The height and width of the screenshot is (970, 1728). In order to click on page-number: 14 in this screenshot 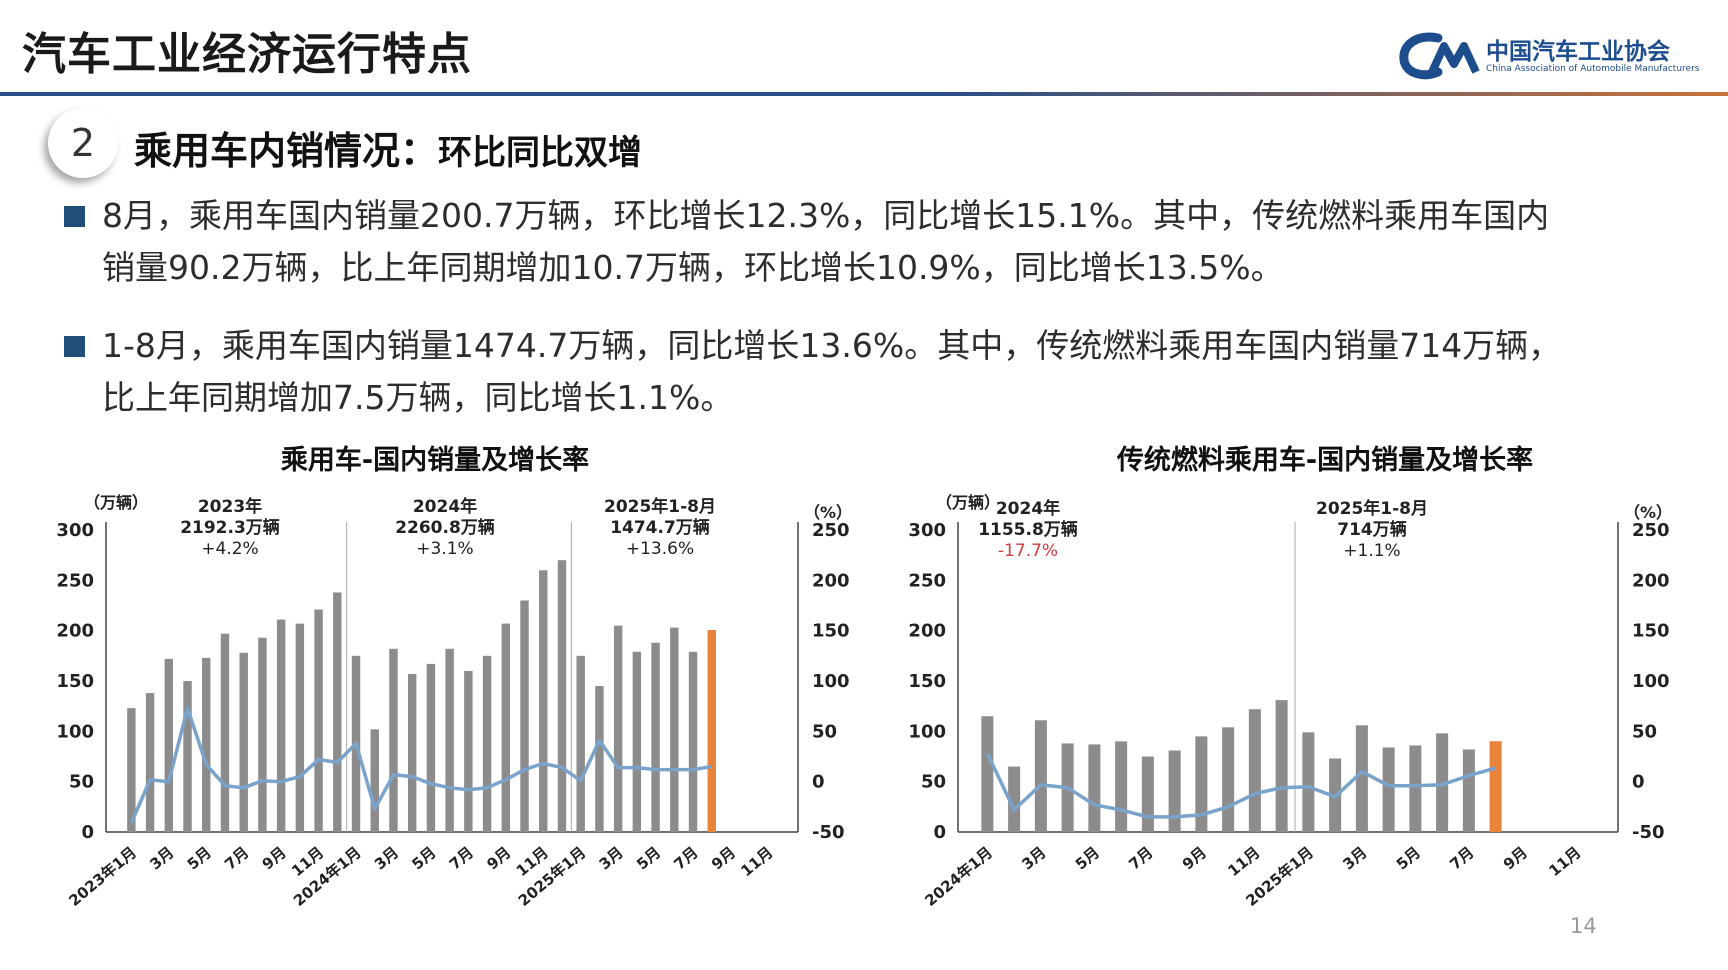, I will do `click(1583, 926)`.